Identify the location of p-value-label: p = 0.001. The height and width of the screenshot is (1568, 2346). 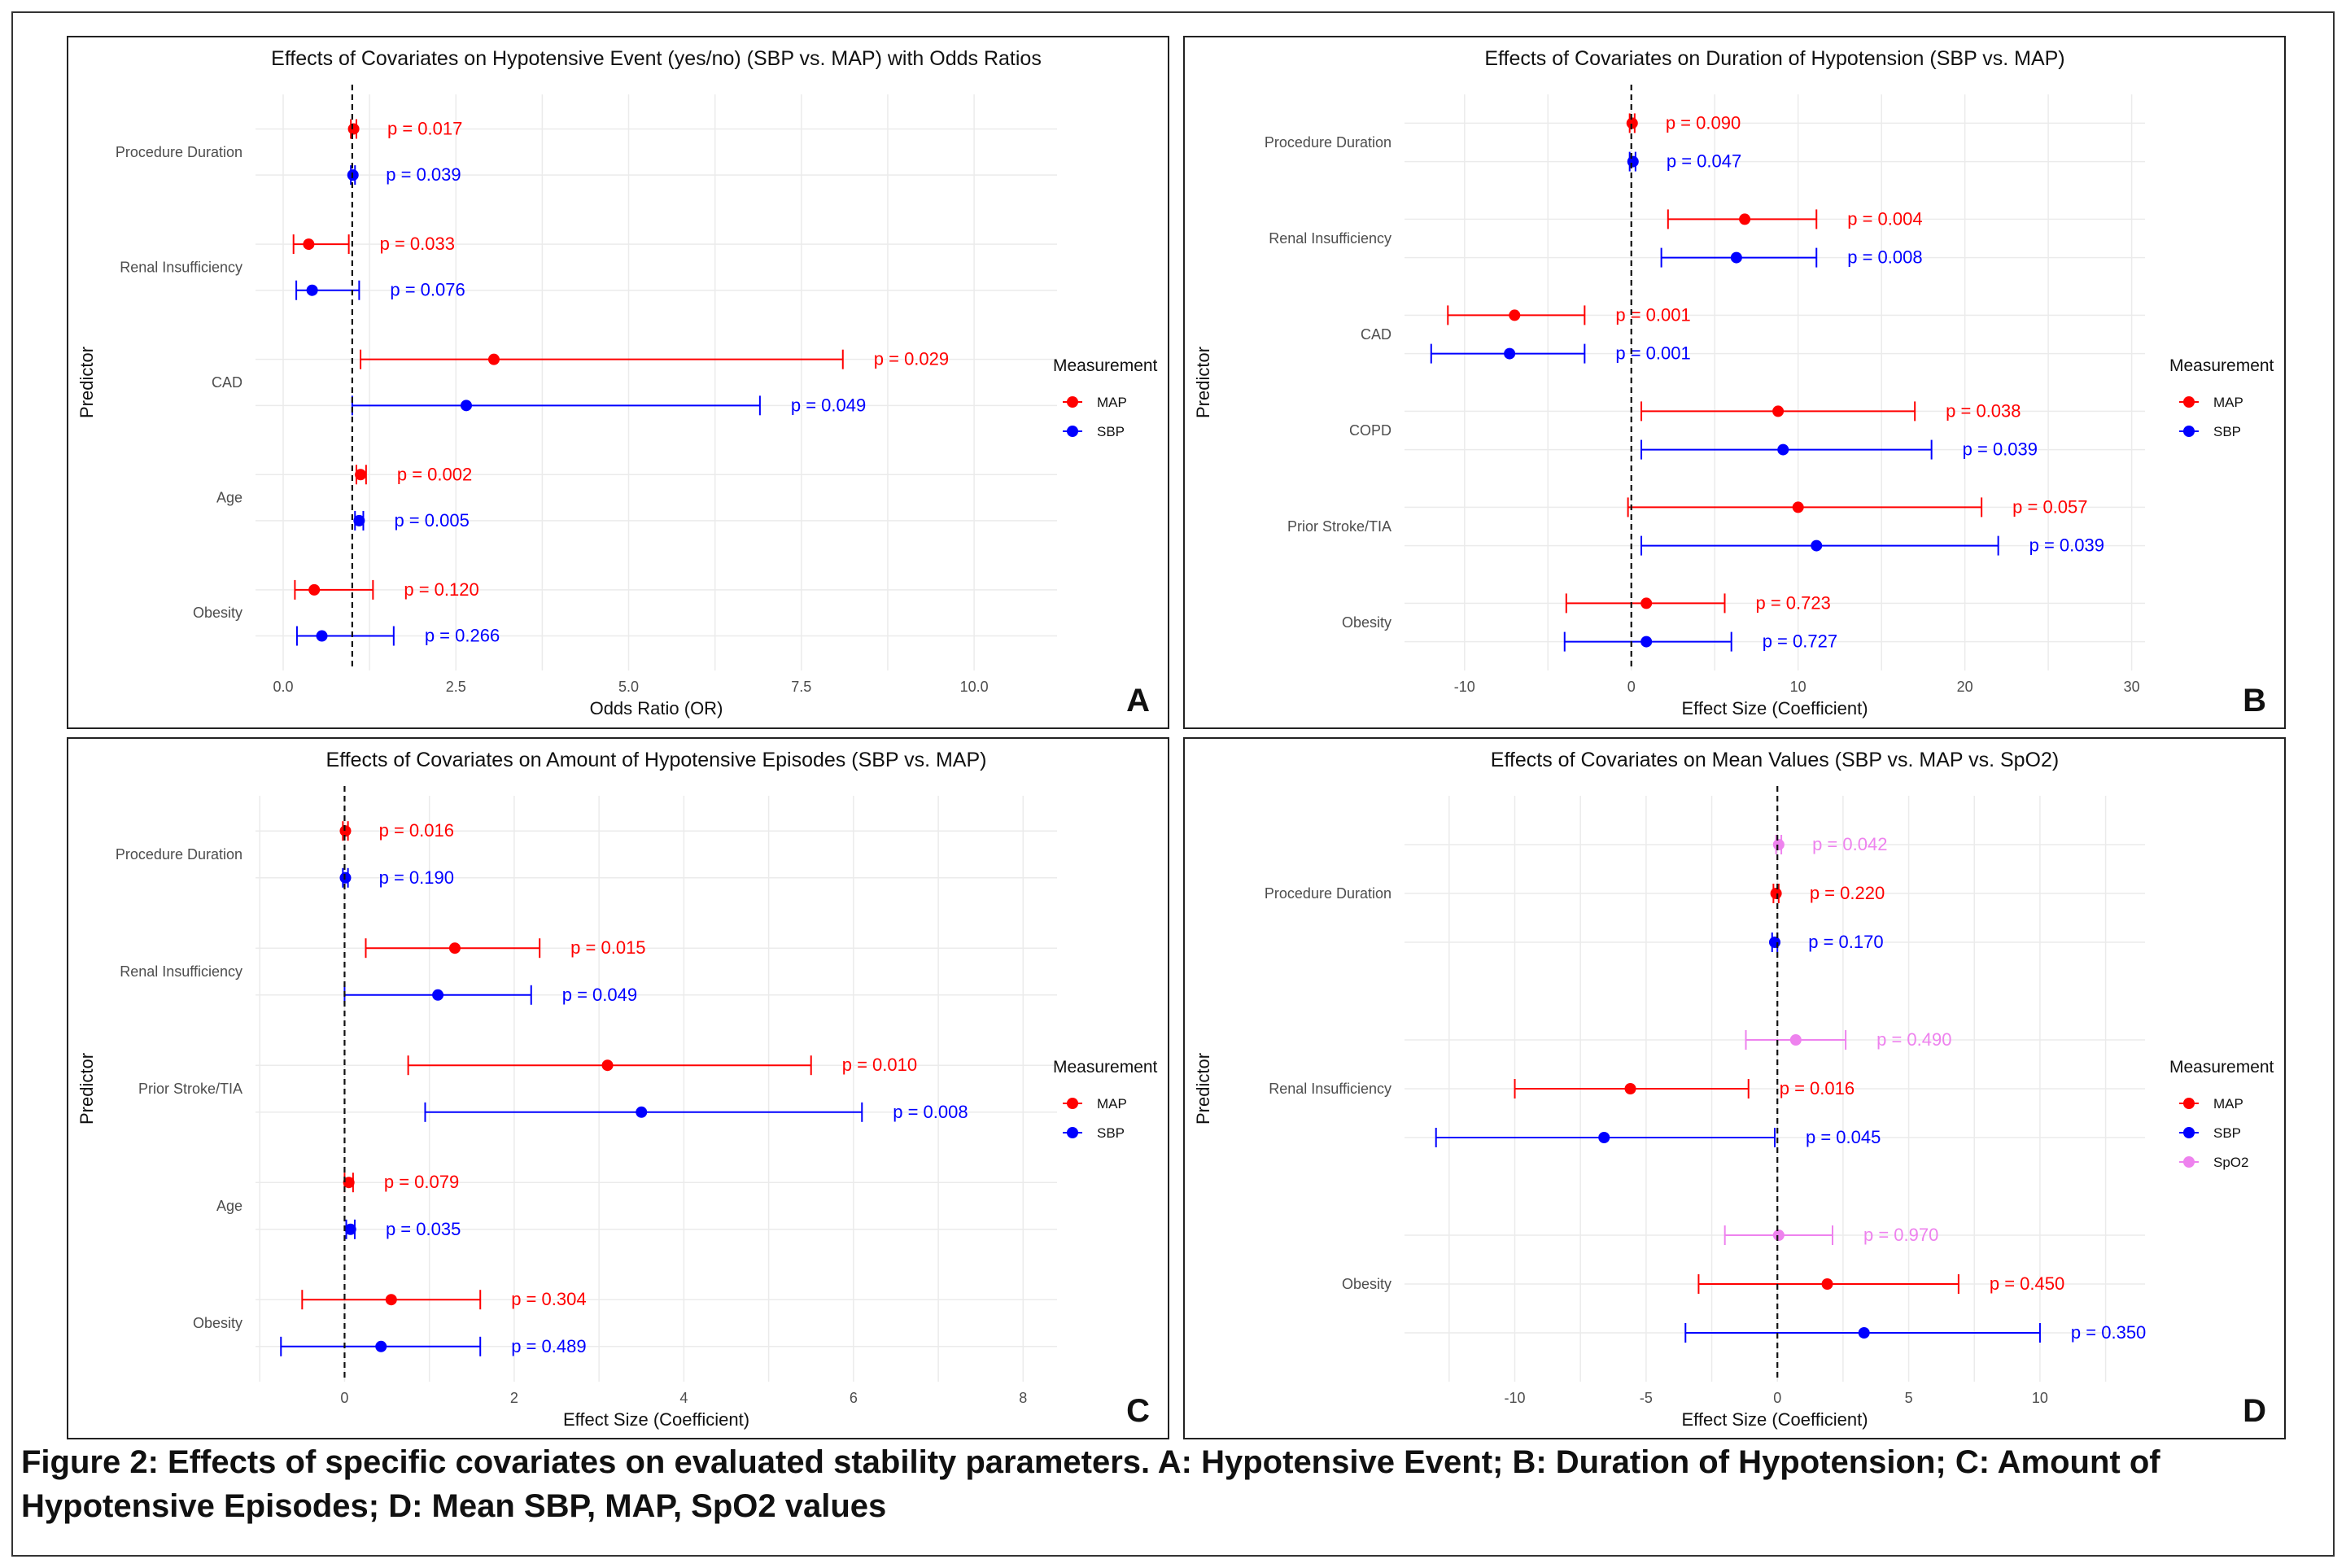
(1652, 314).